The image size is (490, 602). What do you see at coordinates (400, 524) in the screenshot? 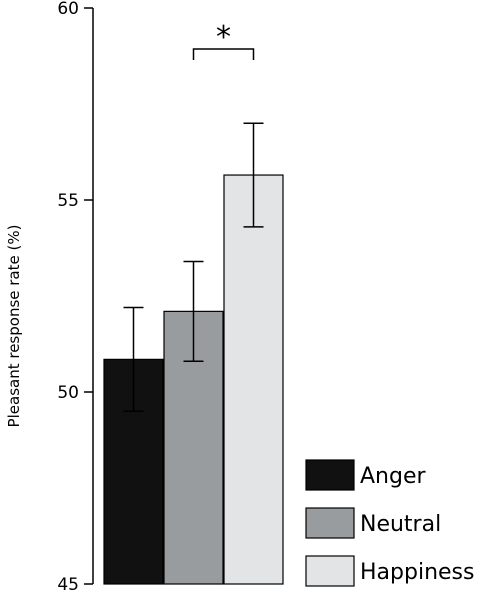
I see `legend-label-neutral: Neutral` at bounding box center [400, 524].